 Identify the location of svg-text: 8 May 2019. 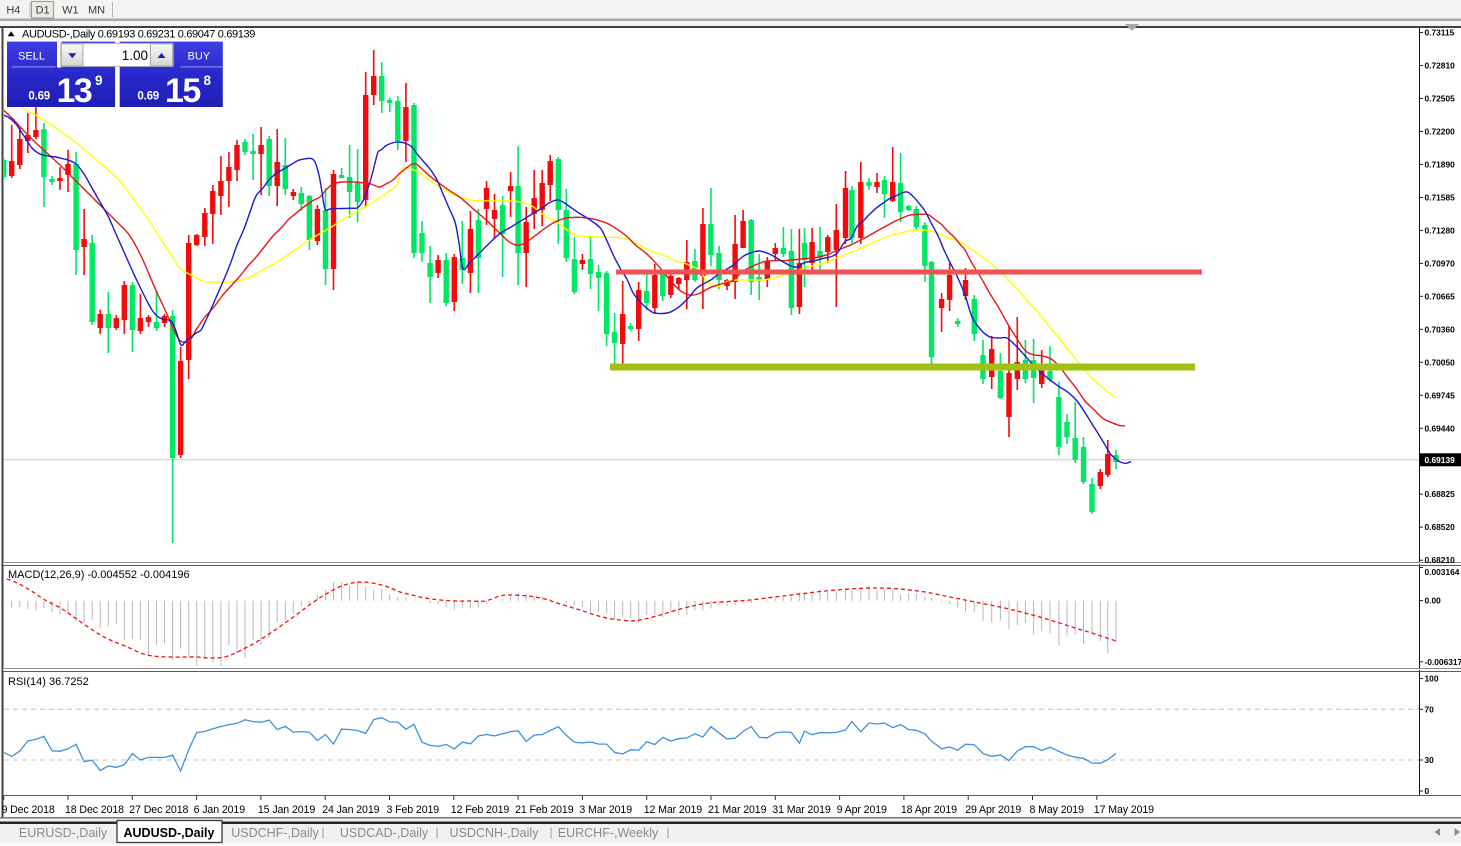
(1057, 810).